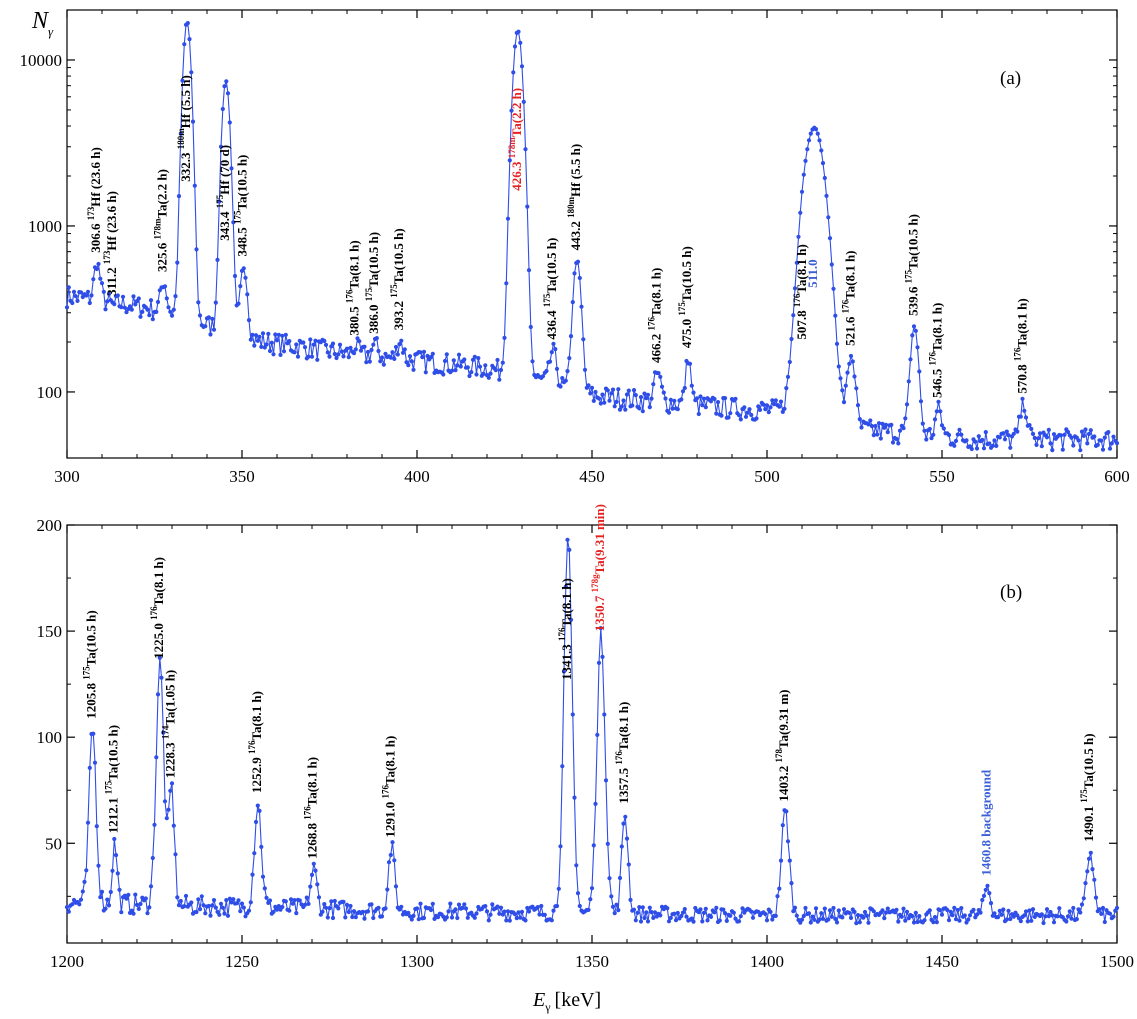 Image resolution: width=1137 pixels, height=1019 pixels. Describe the element at coordinates (181, 139) in the screenshot. I see `peak-mass-number: 180m` at that location.